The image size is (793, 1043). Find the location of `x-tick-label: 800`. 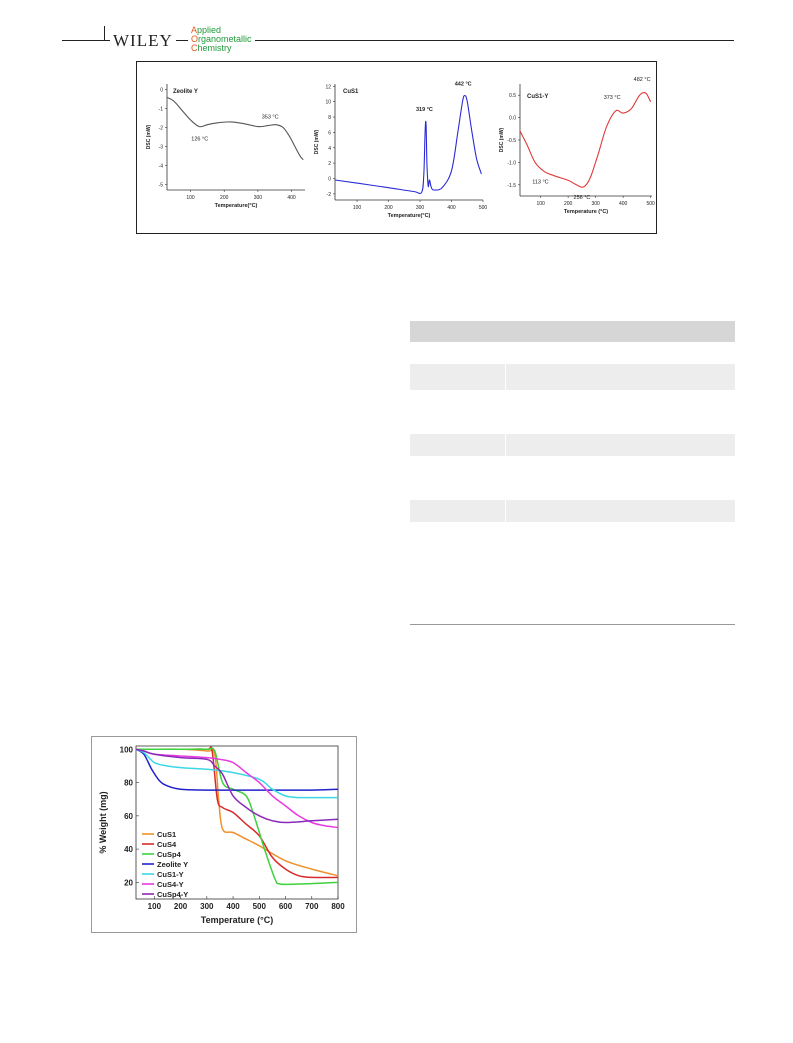

x-tick-label: 800 is located at coordinates (338, 906).